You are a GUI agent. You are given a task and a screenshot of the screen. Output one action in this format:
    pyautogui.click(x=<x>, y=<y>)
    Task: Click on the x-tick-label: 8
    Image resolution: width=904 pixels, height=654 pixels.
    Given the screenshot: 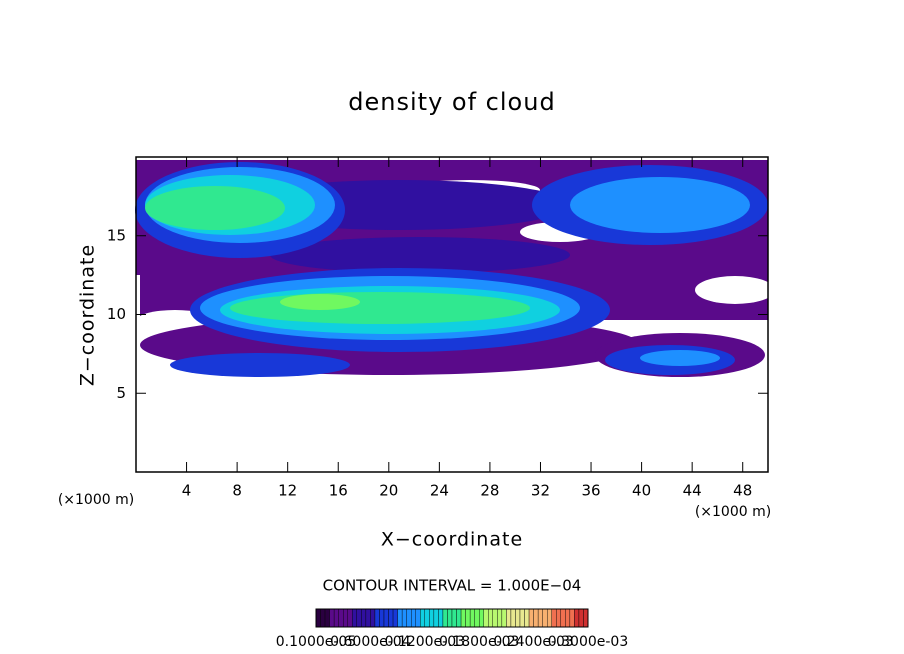 What is the action you would take?
    pyautogui.click(x=237, y=491)
    